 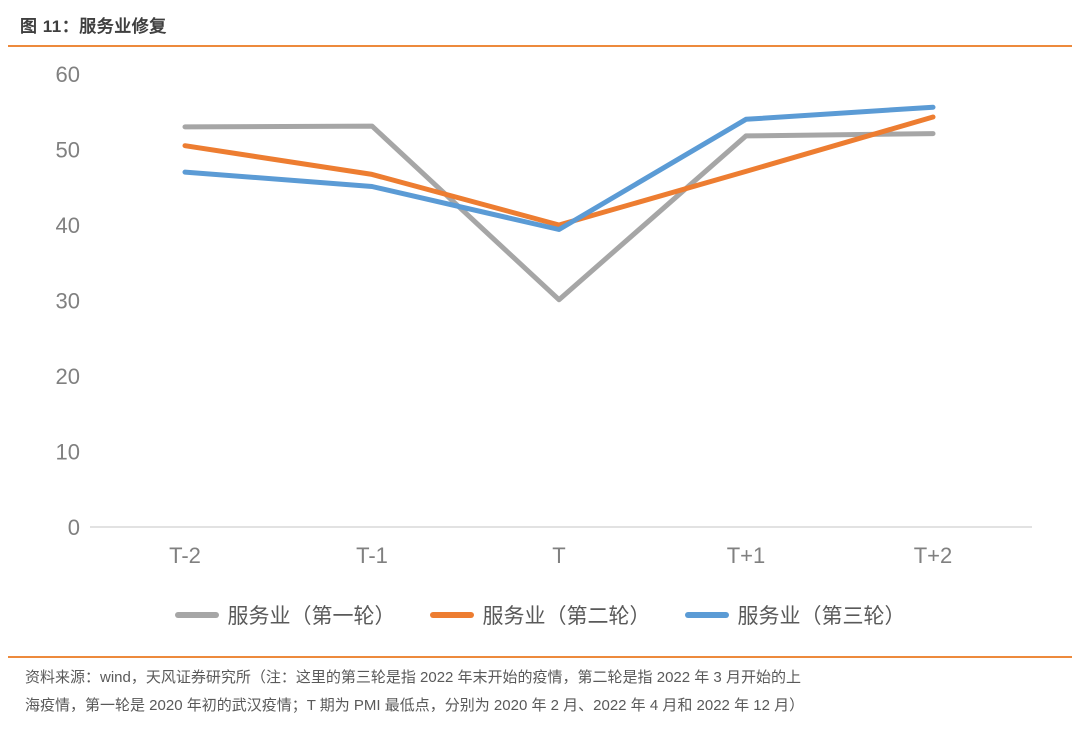 What do you see at coordinates (311, 616) in the screenshot?
I see `legend-label-round1: 服务业（第一轮）` at bounding box center [311, 616].